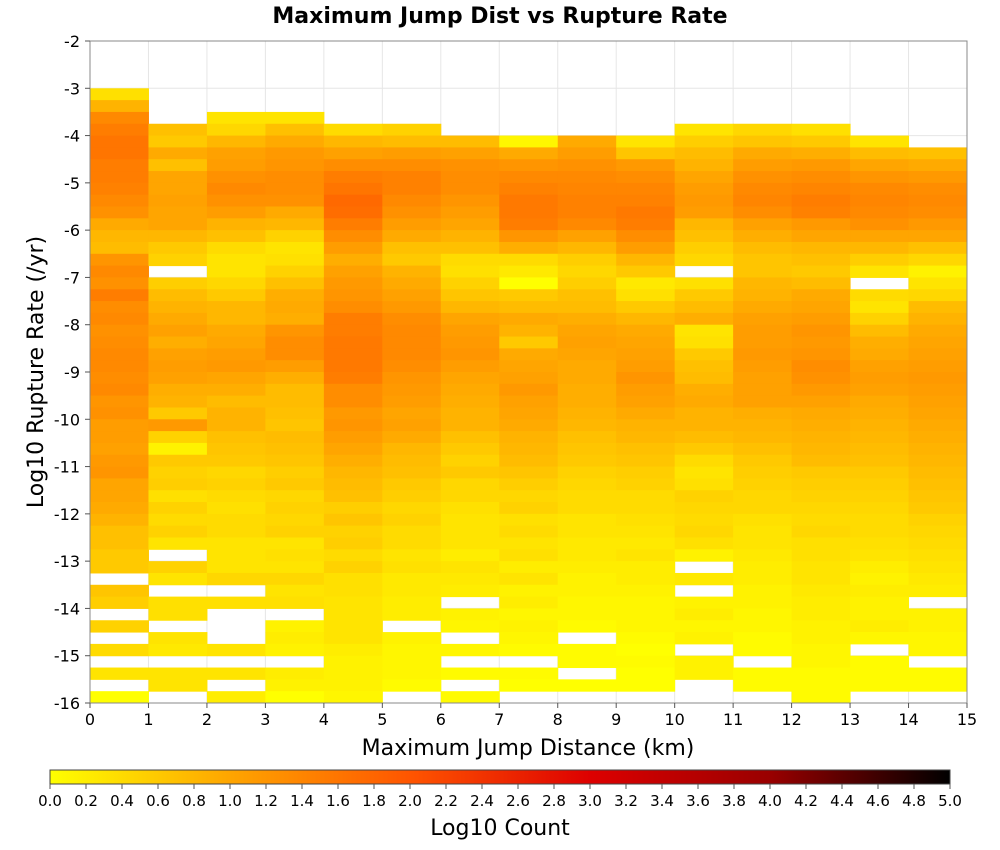 The image size is (1000, 850). Describe the element at coordinates (914, 801) in the screenshot. I see `colorbar-tick-label: 4.8` at that location.